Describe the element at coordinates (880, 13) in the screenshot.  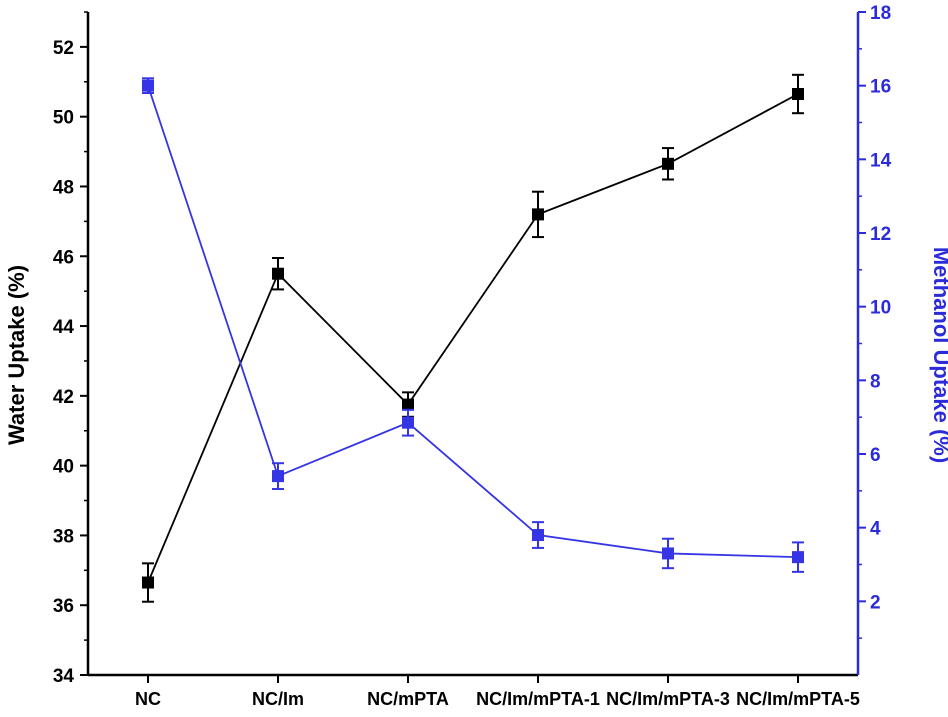
I see `right-tick-label: 18` at that location.